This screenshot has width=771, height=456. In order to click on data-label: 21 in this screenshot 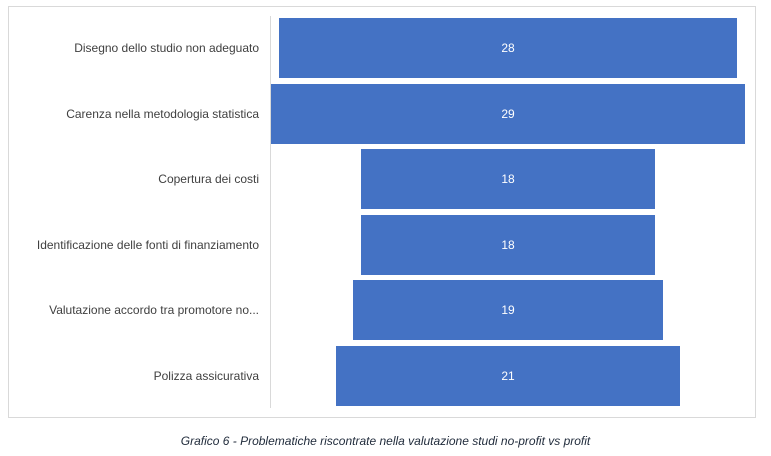, I will do `click(508, 376)`.